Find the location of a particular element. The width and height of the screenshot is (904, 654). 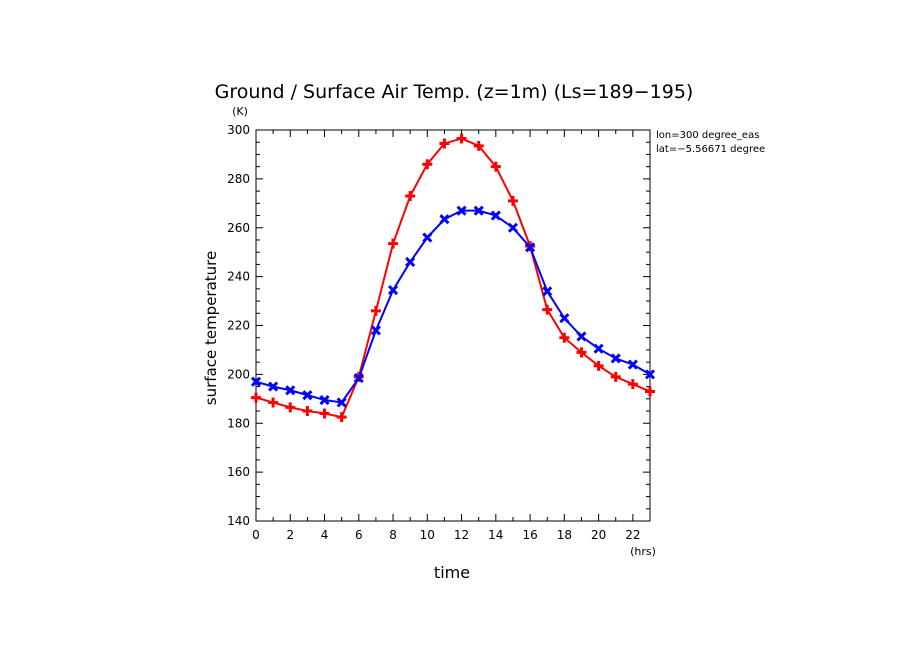

x-tick-label: 2 is located at coordinates (290, 535).